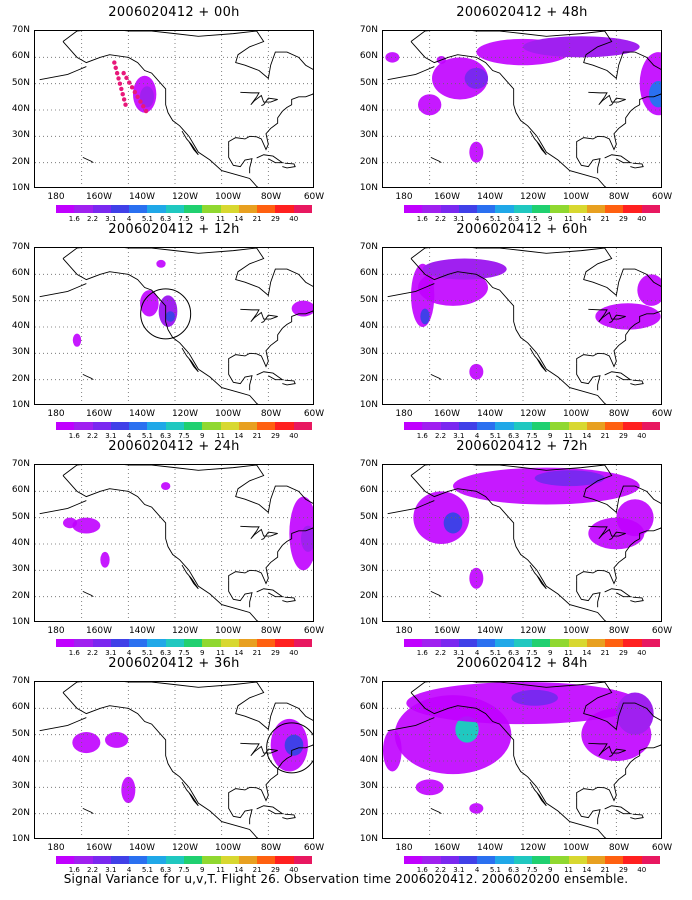 The width and height of the screenshot is (692, 900). Describe the element at coordinates (129, 870) in the screenshot. I see `colorbar-label: 4` at that location.